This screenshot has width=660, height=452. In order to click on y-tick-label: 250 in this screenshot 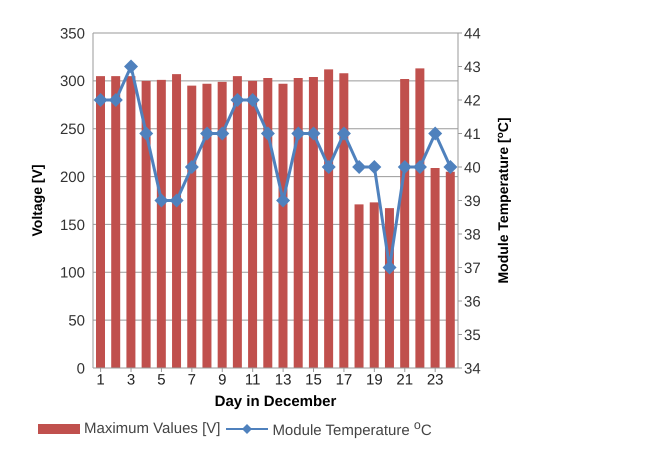, I will do `click(72, 129)`.